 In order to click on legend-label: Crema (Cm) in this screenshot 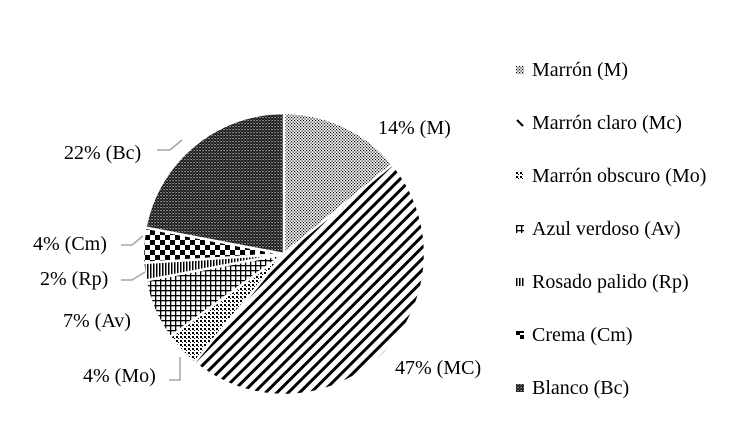, I will do `click(582, 335)`.